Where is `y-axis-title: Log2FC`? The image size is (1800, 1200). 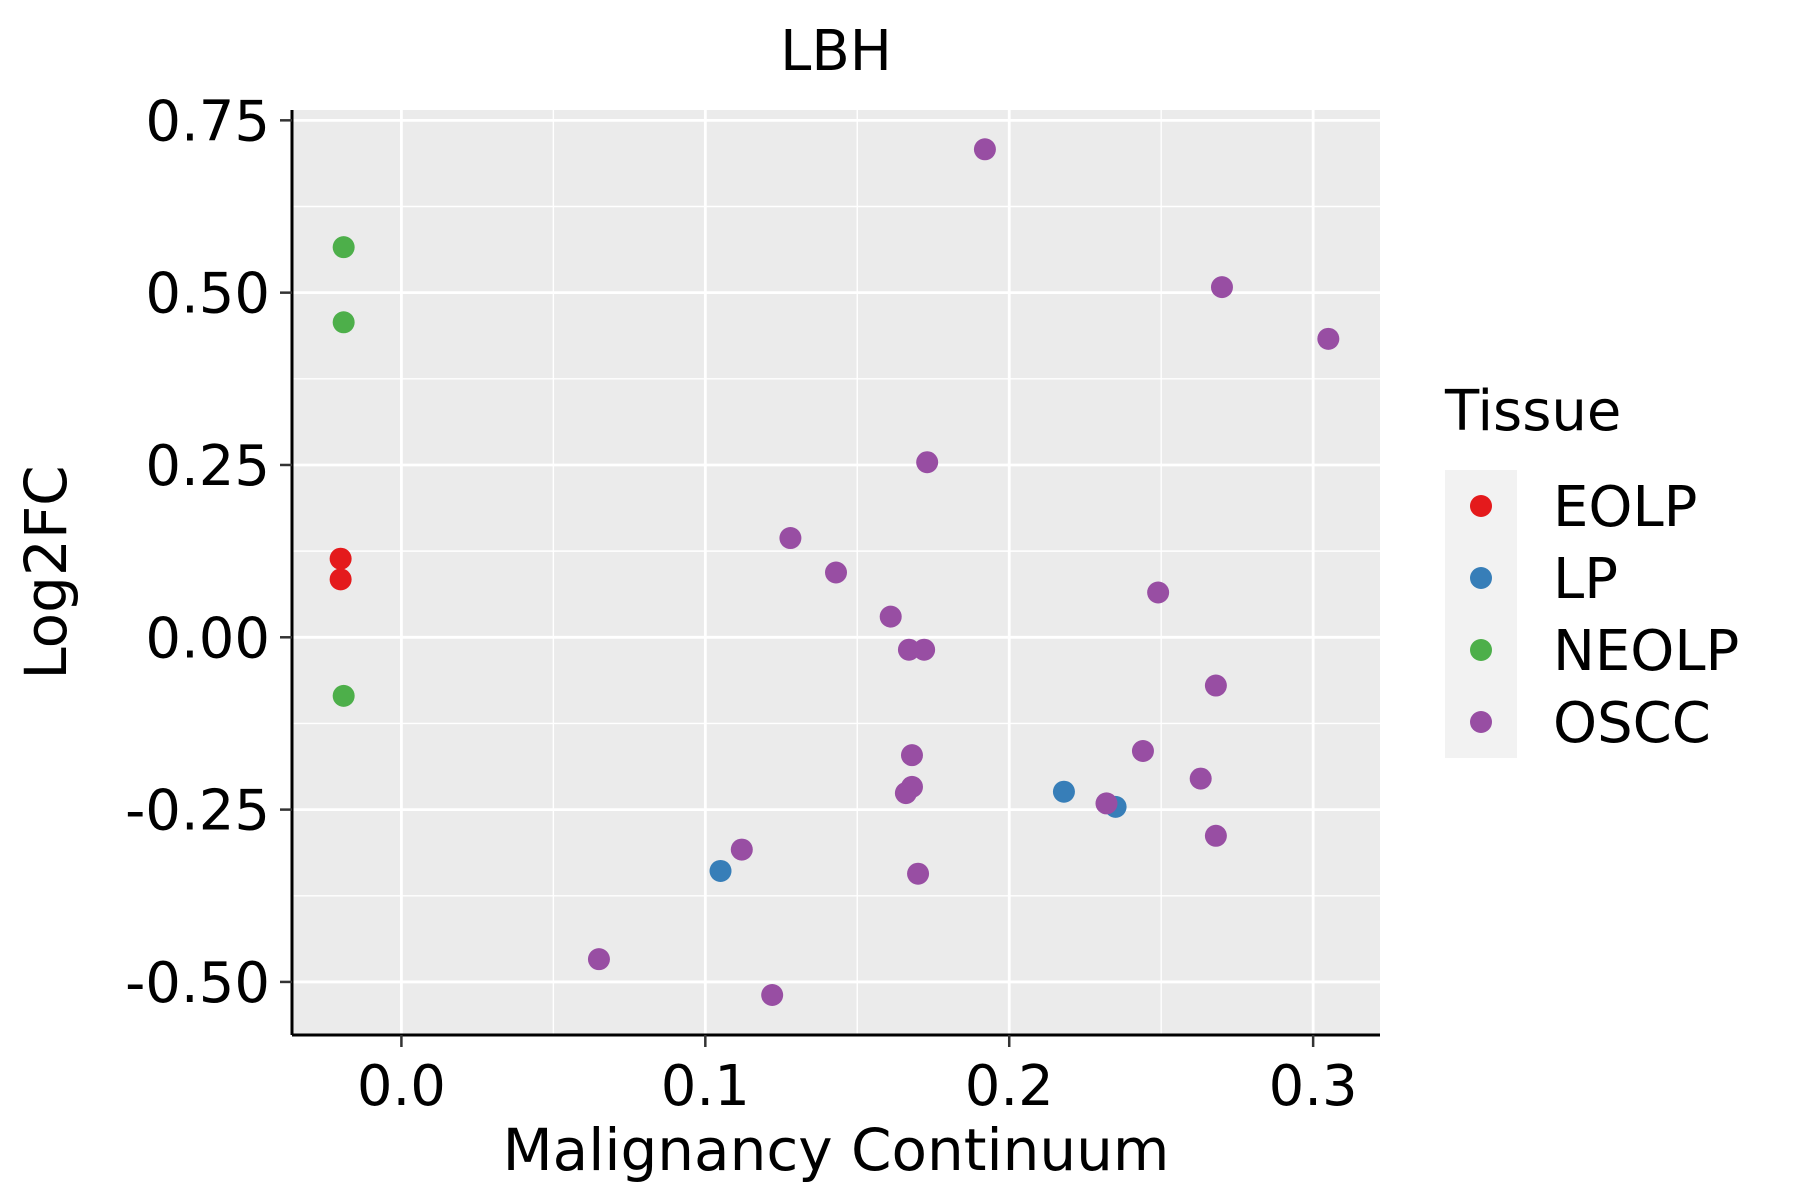 y-axis-title: Log2FC is located at coordinates (46, 572).